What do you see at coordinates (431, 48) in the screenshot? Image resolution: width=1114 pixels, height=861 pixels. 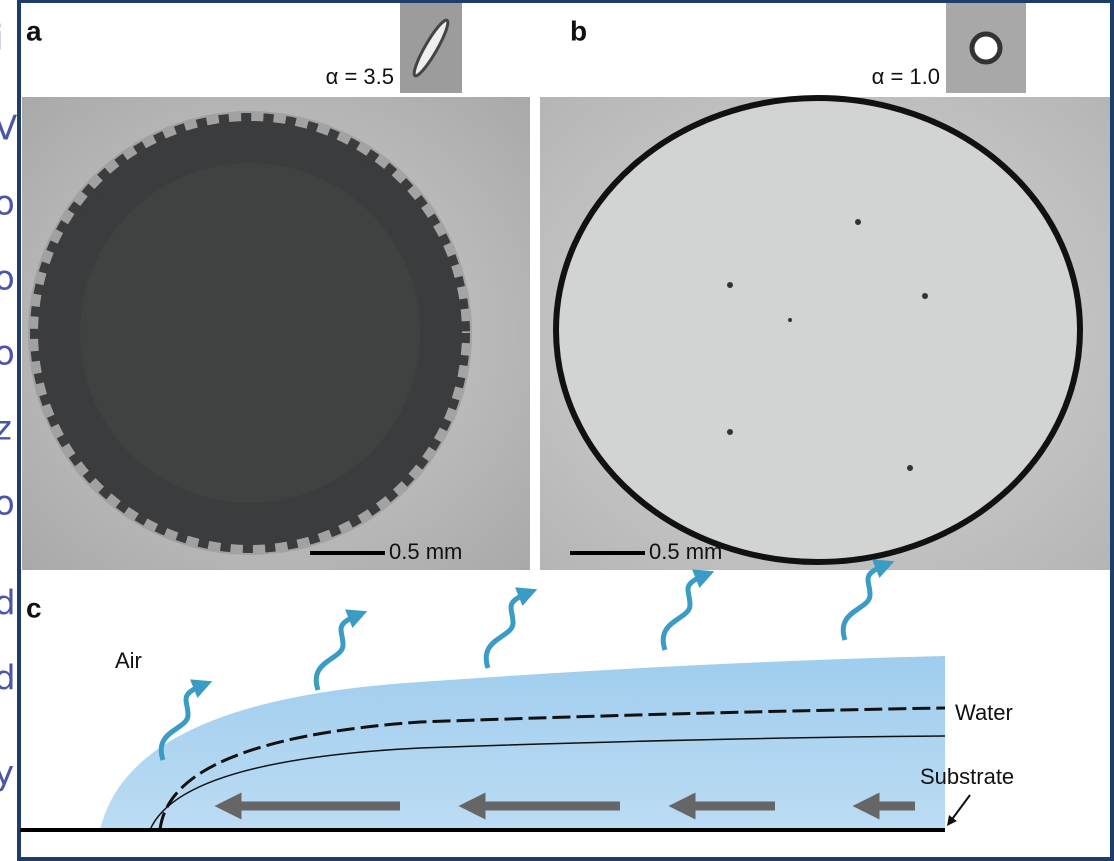 I see `inset-a` at bounding box center [431, 48].